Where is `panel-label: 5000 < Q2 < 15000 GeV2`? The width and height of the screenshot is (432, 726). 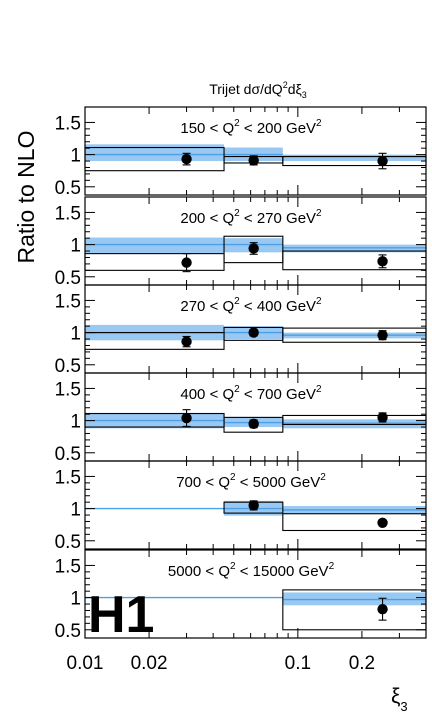
panel-label: 5000 < Q2 < 15000 GeV2 is located at coordinates (251, 570).